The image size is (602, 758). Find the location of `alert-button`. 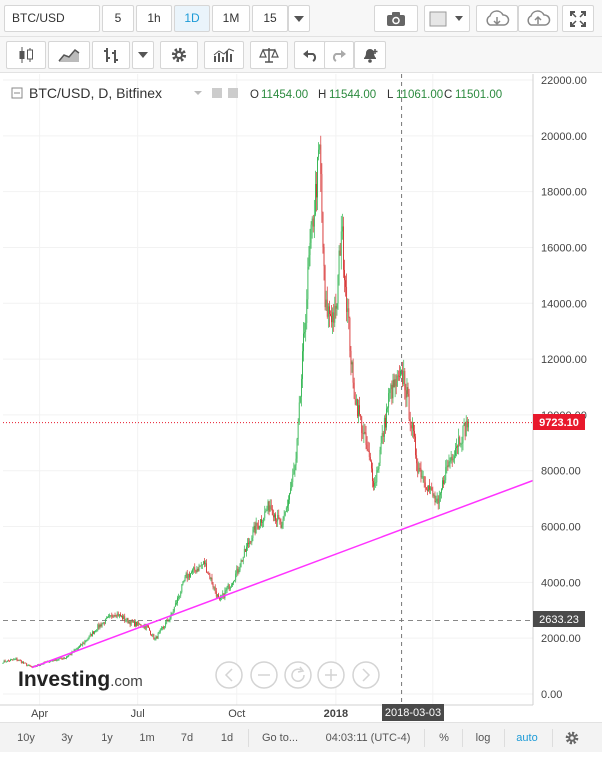

alert-button is located at coordinates (370, 55).